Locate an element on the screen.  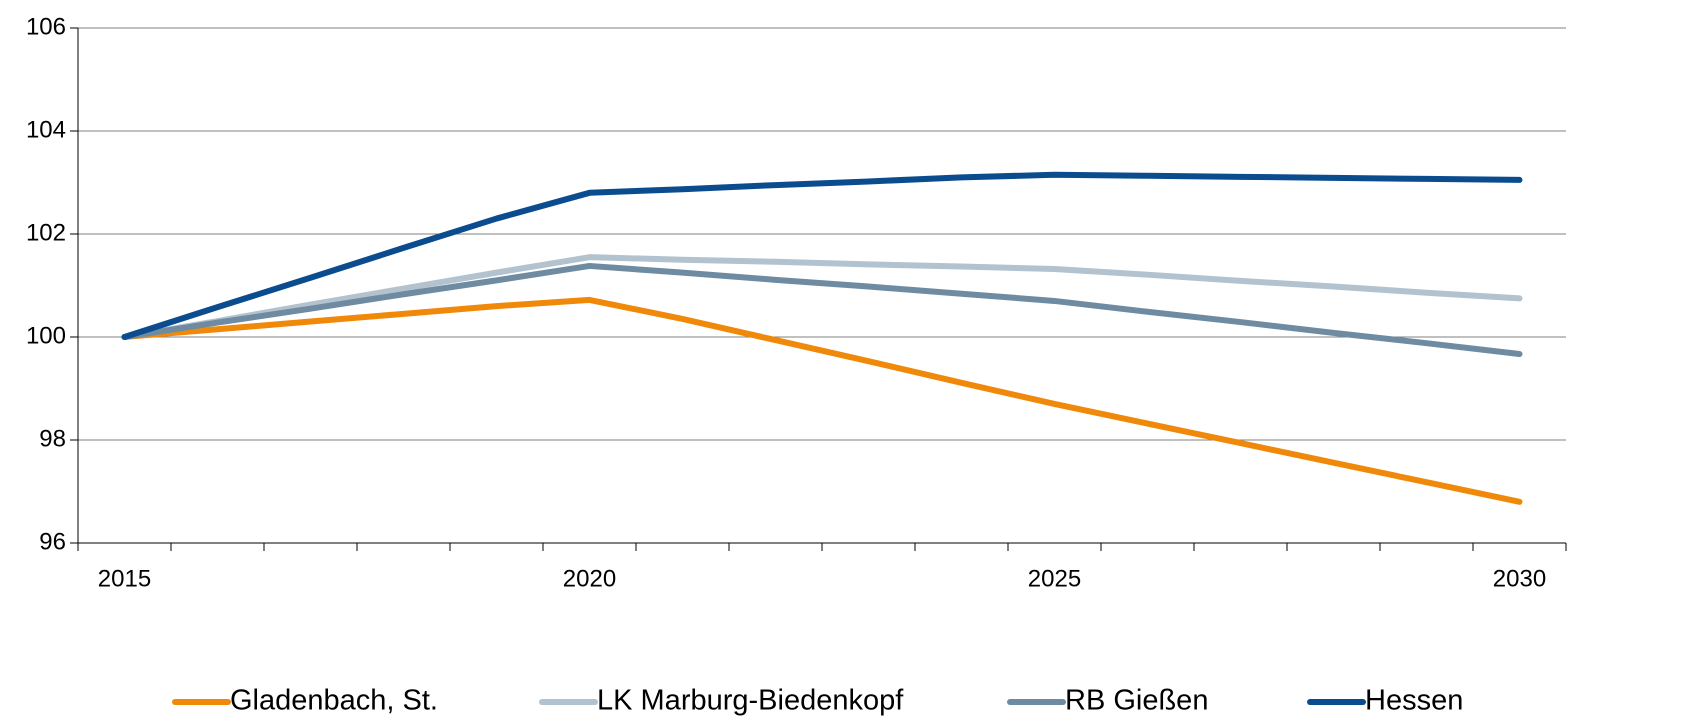
y-tick-label: 100 is located at coordinates (46, 335).